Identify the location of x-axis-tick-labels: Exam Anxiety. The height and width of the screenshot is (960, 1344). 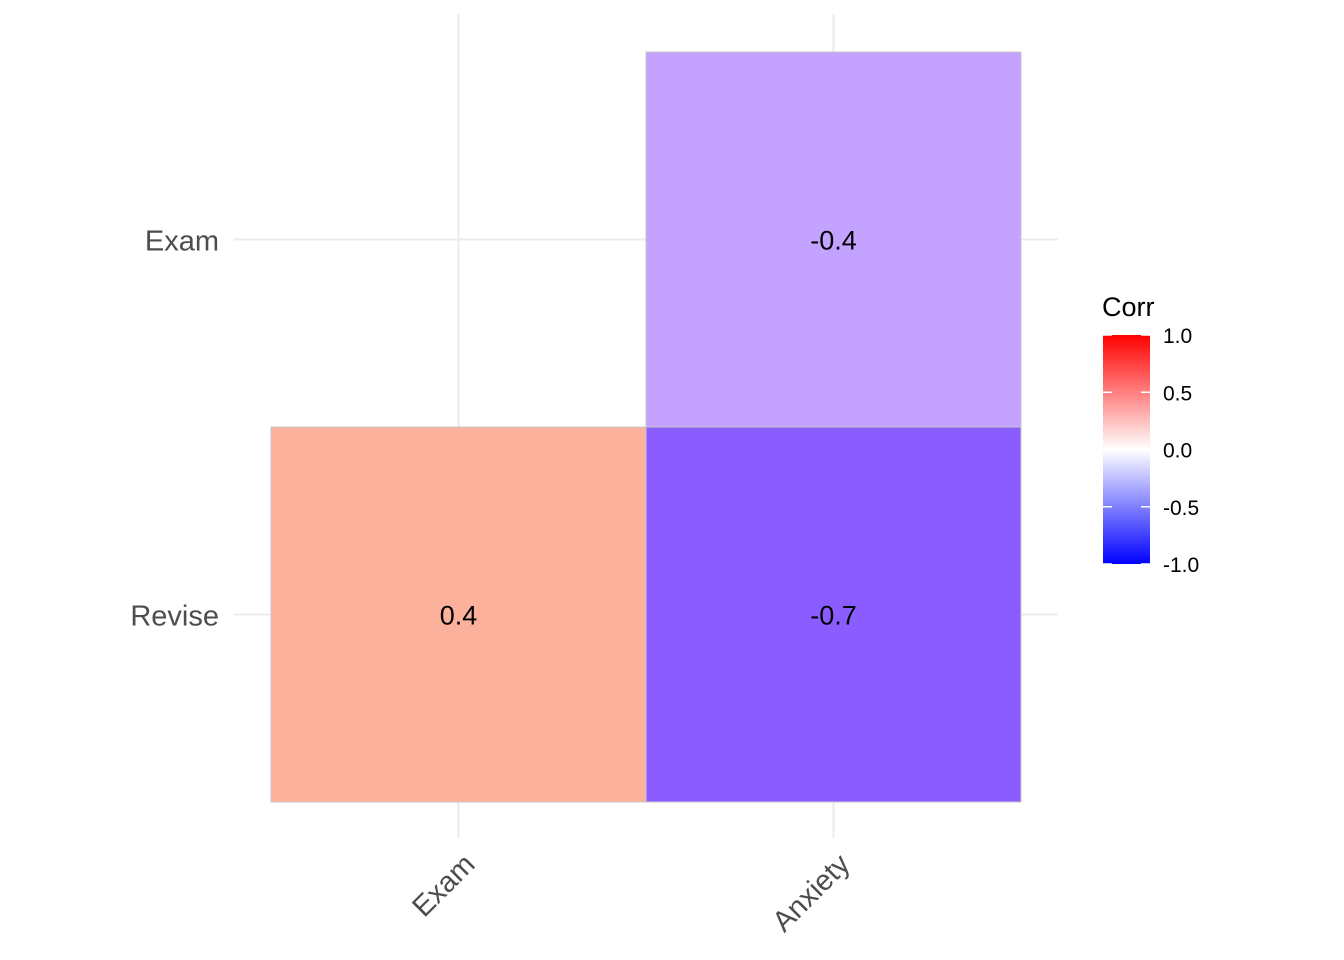
(631, 893).